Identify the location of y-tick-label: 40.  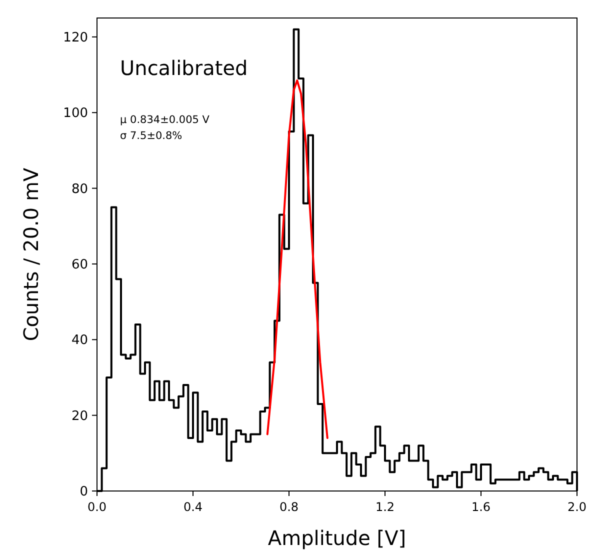
(79, 340).